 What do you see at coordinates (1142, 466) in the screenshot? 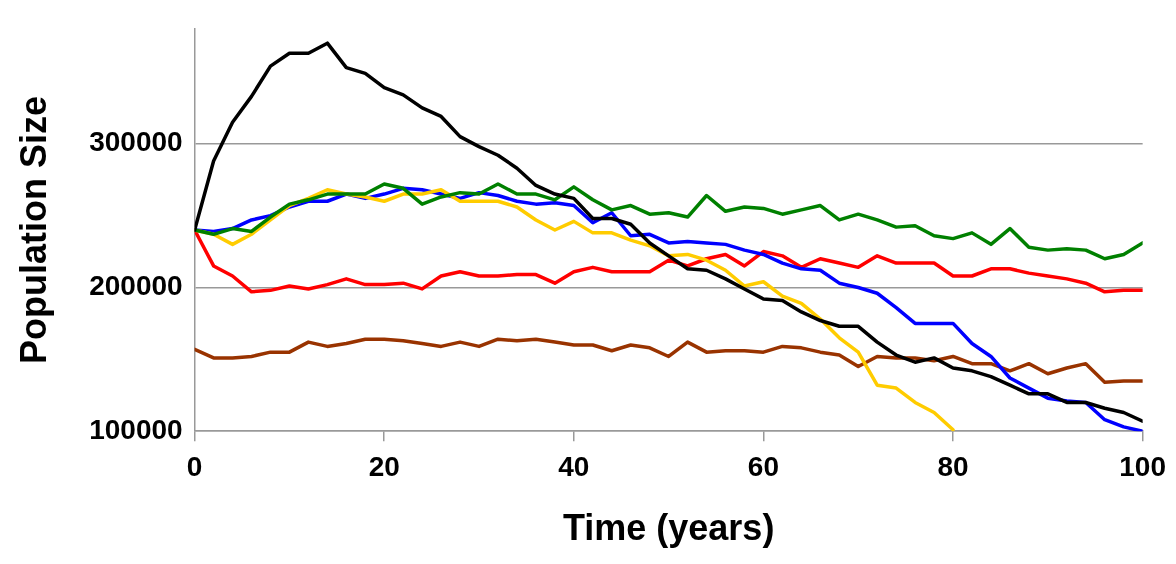
I see `x-tick-label: 100` at bounding box center [1142, 466].